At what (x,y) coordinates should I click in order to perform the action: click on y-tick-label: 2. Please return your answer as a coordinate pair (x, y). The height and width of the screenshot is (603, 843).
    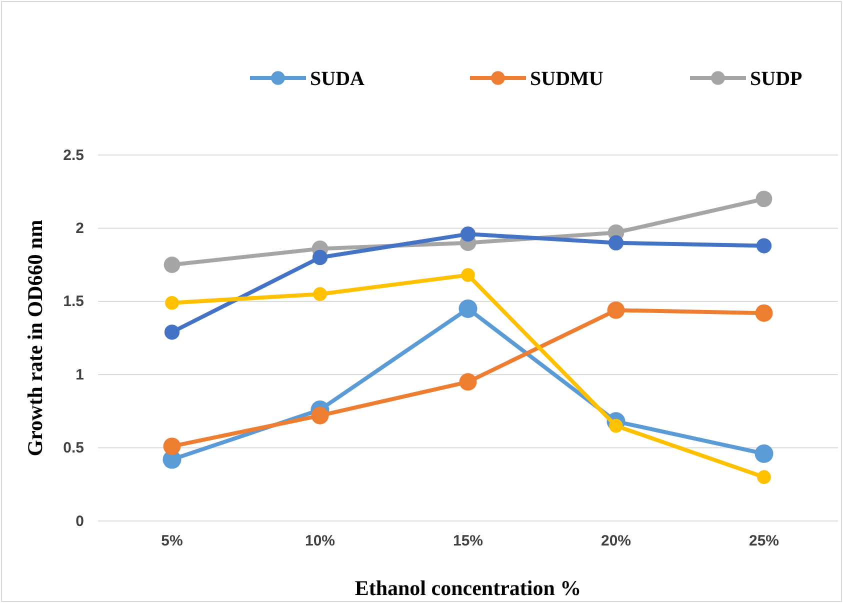
    Looking at the image, I should click on (80, 228).